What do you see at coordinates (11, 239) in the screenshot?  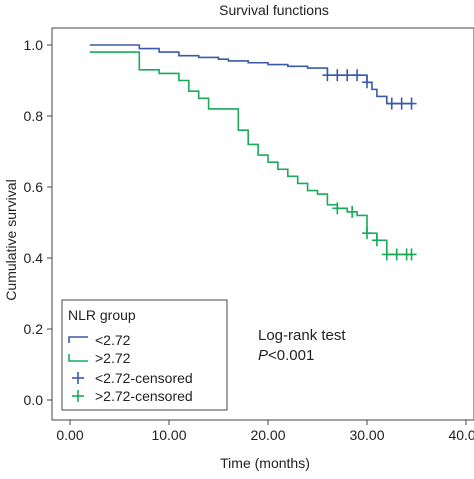 I see `y-axis-title: Cumulative survival` at bounding box center [11, 239].